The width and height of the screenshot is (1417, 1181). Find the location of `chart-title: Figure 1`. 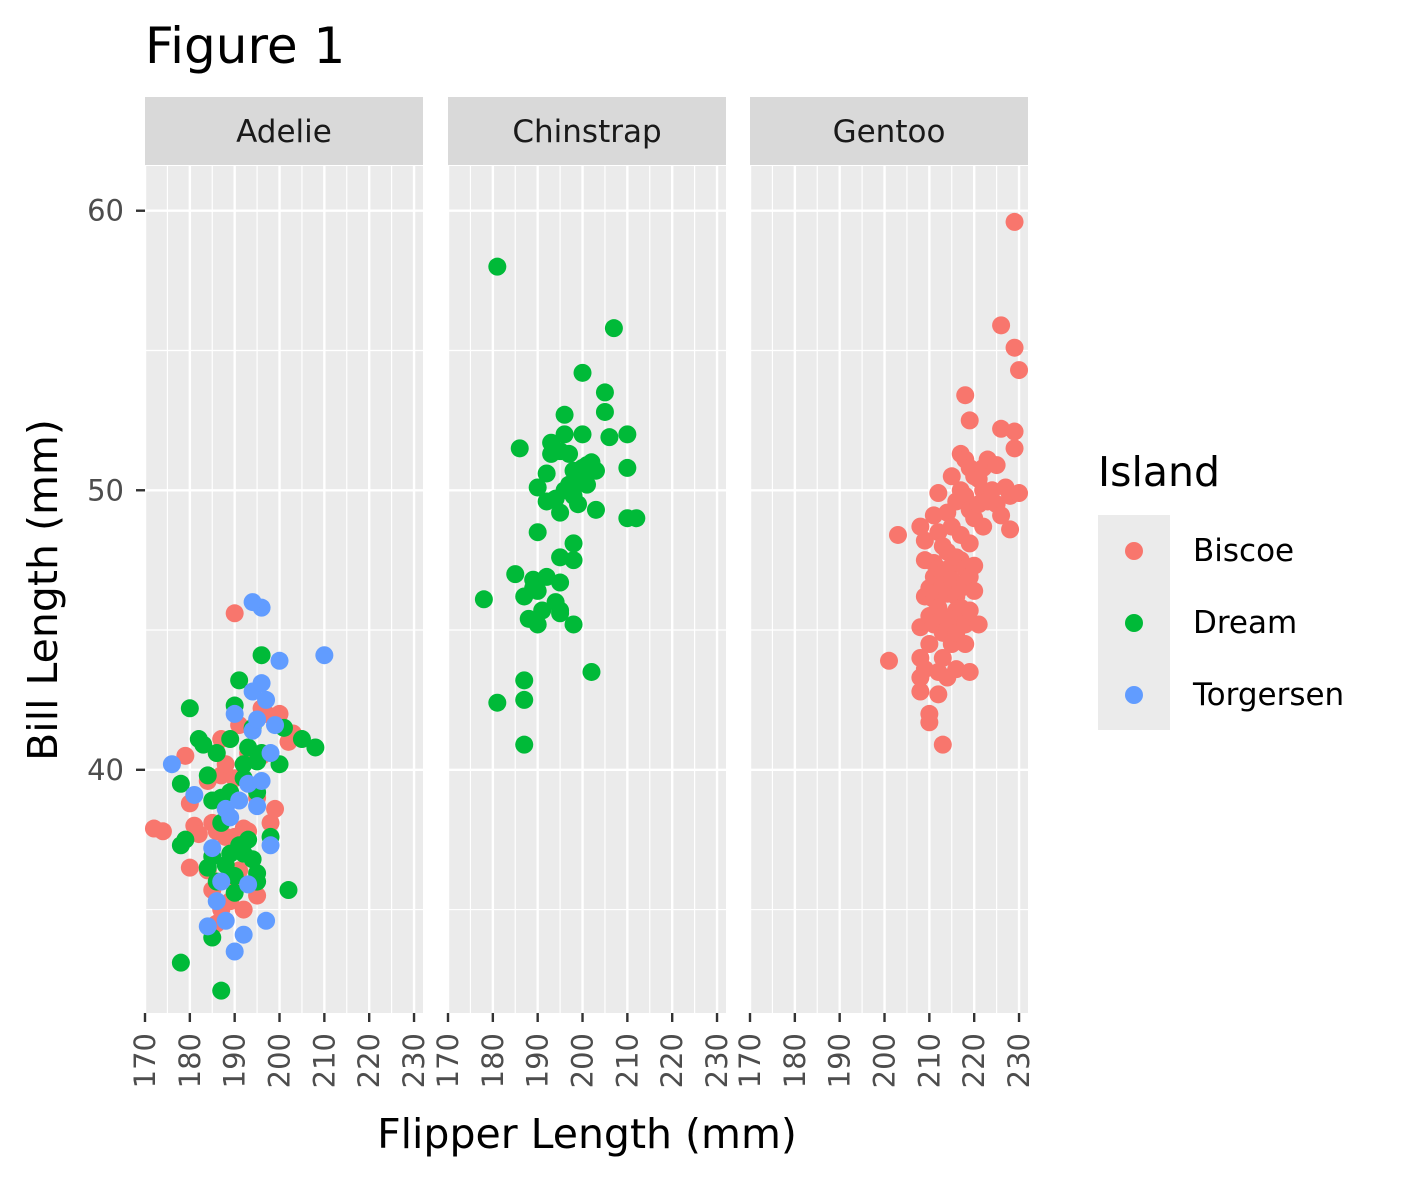

chart-title: Figure 1 is located at coordinates (245, 46).